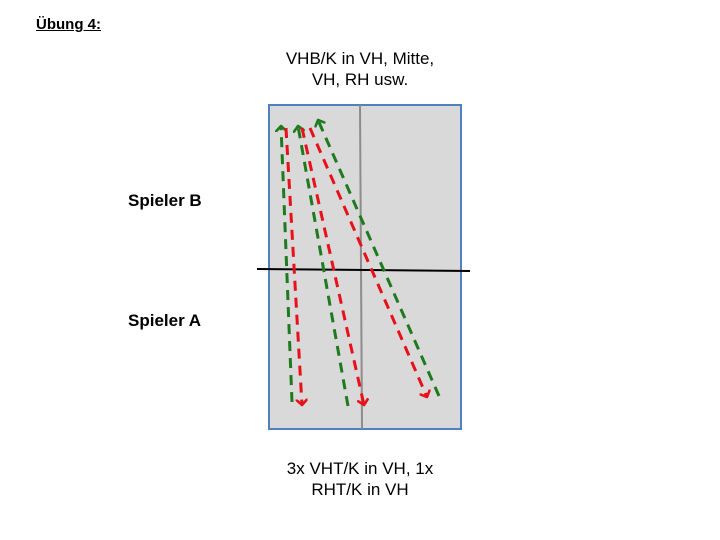 This screenshot has height=540, width=720. Describe the element at coordinates (165, 200) in the screenshot. I see `player-b-label: Spieler B` at that location.